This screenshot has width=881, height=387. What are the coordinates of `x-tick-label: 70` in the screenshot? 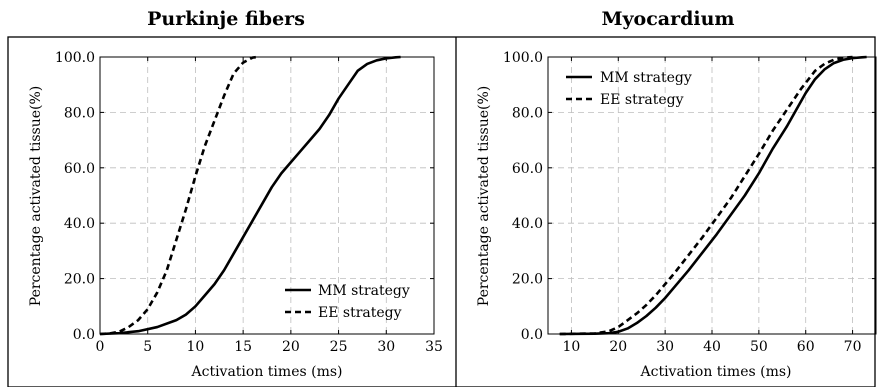 It's located at (853, 347).